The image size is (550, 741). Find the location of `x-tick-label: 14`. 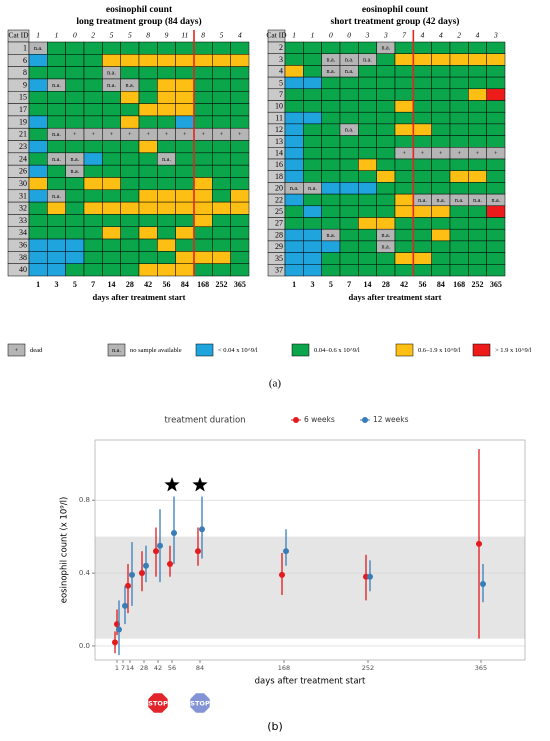

x-tick-label: 14 is located at coordinates (368, 284).